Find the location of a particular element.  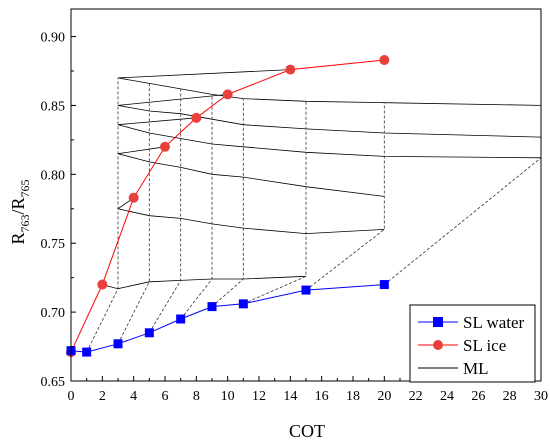

legend-label-ml: ML is located at coordinates (476, 368).